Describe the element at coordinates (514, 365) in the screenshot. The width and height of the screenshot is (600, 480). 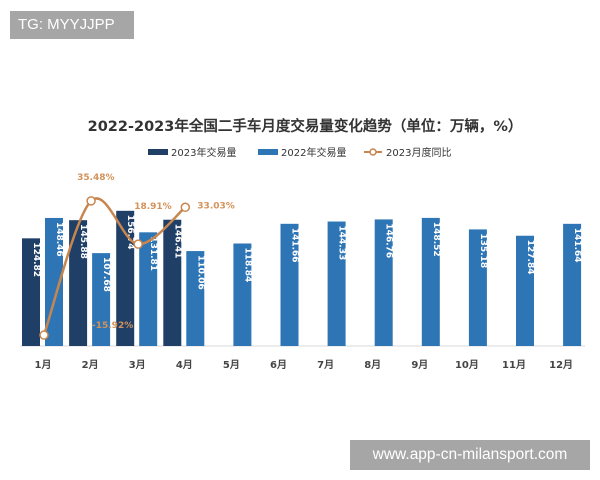
I see `x-tick-label: 11月` at that location.